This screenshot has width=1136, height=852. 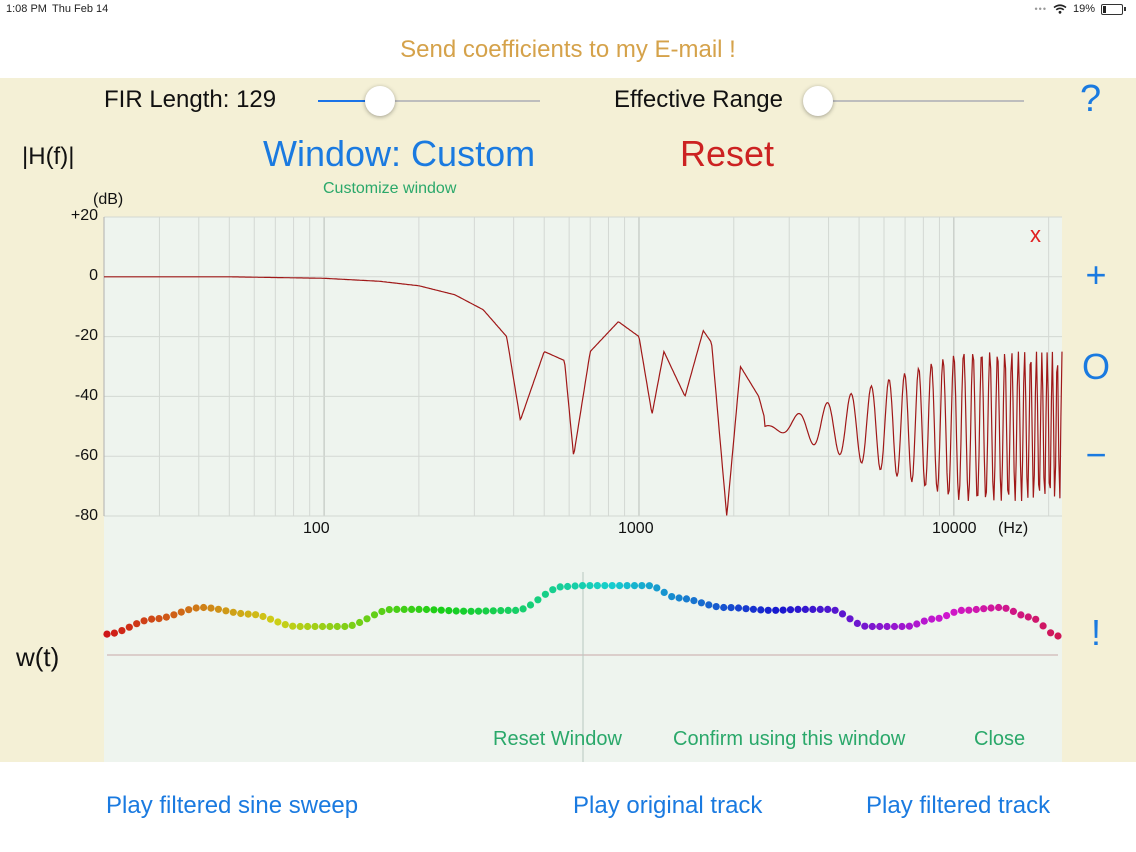 I want to click on battery-percent: 19%, so click(x=1083, y=9).